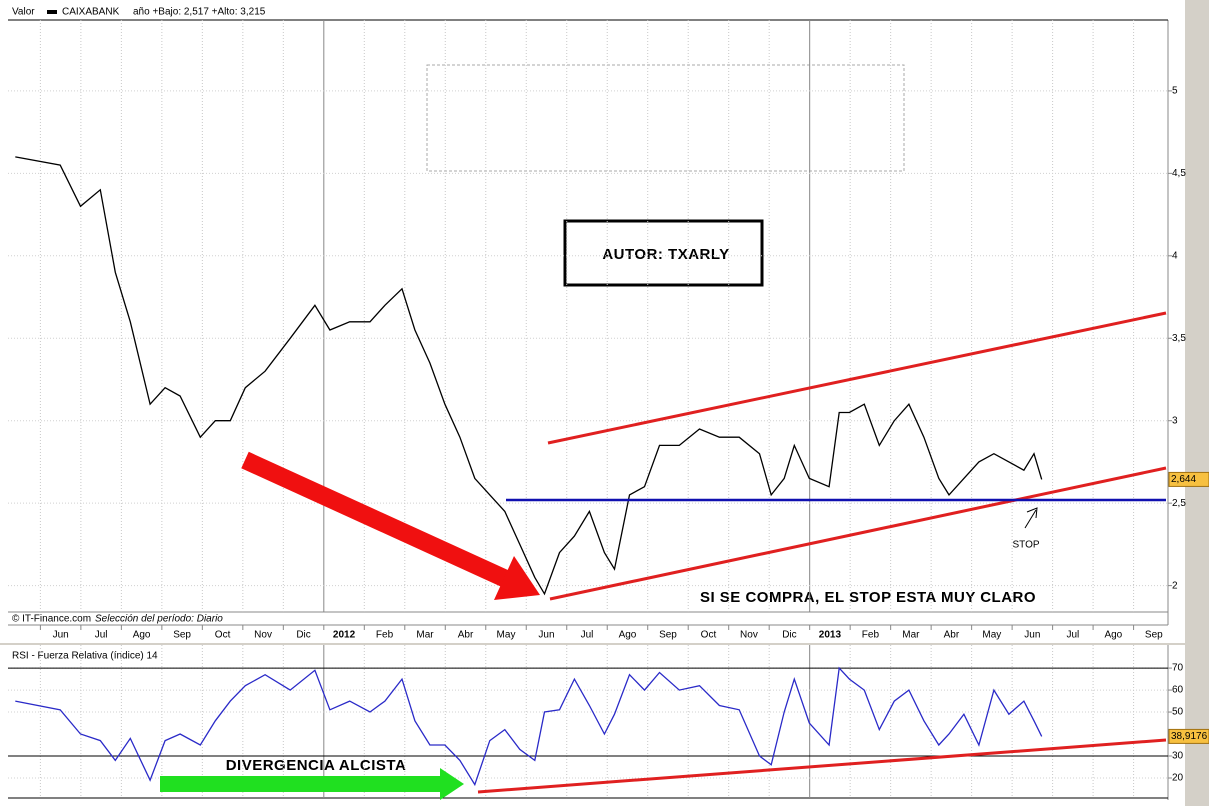  What do you see at coordinates (1178, 690) in the screenshot?
I see `y-tick-label: 60` at bounding box center [1178, 690].